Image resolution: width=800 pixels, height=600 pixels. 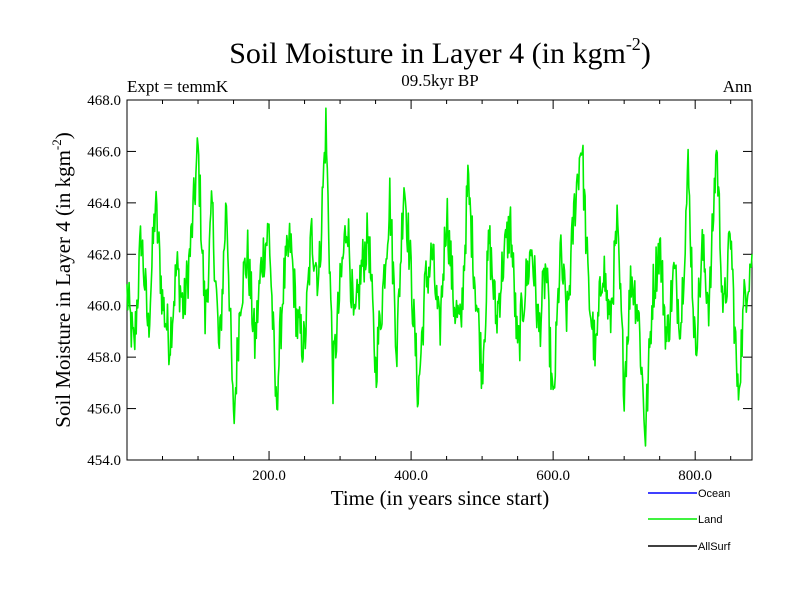 I want to click on legend-land-label: Land, so click(x=710, y=520).